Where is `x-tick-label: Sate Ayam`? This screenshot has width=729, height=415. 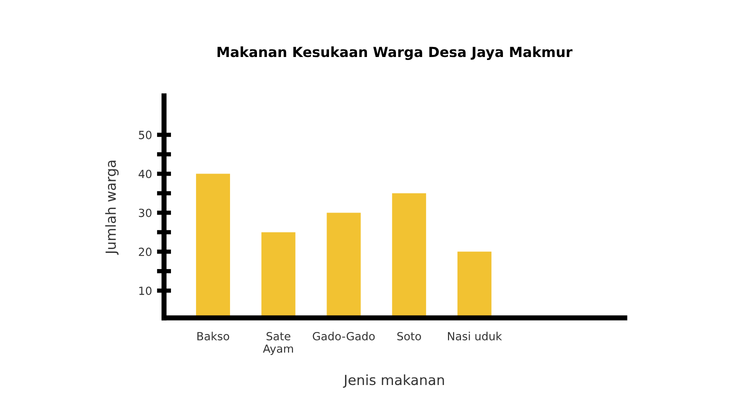
x-tick-label: Sate Ayam is located at coordinates (277, 343).